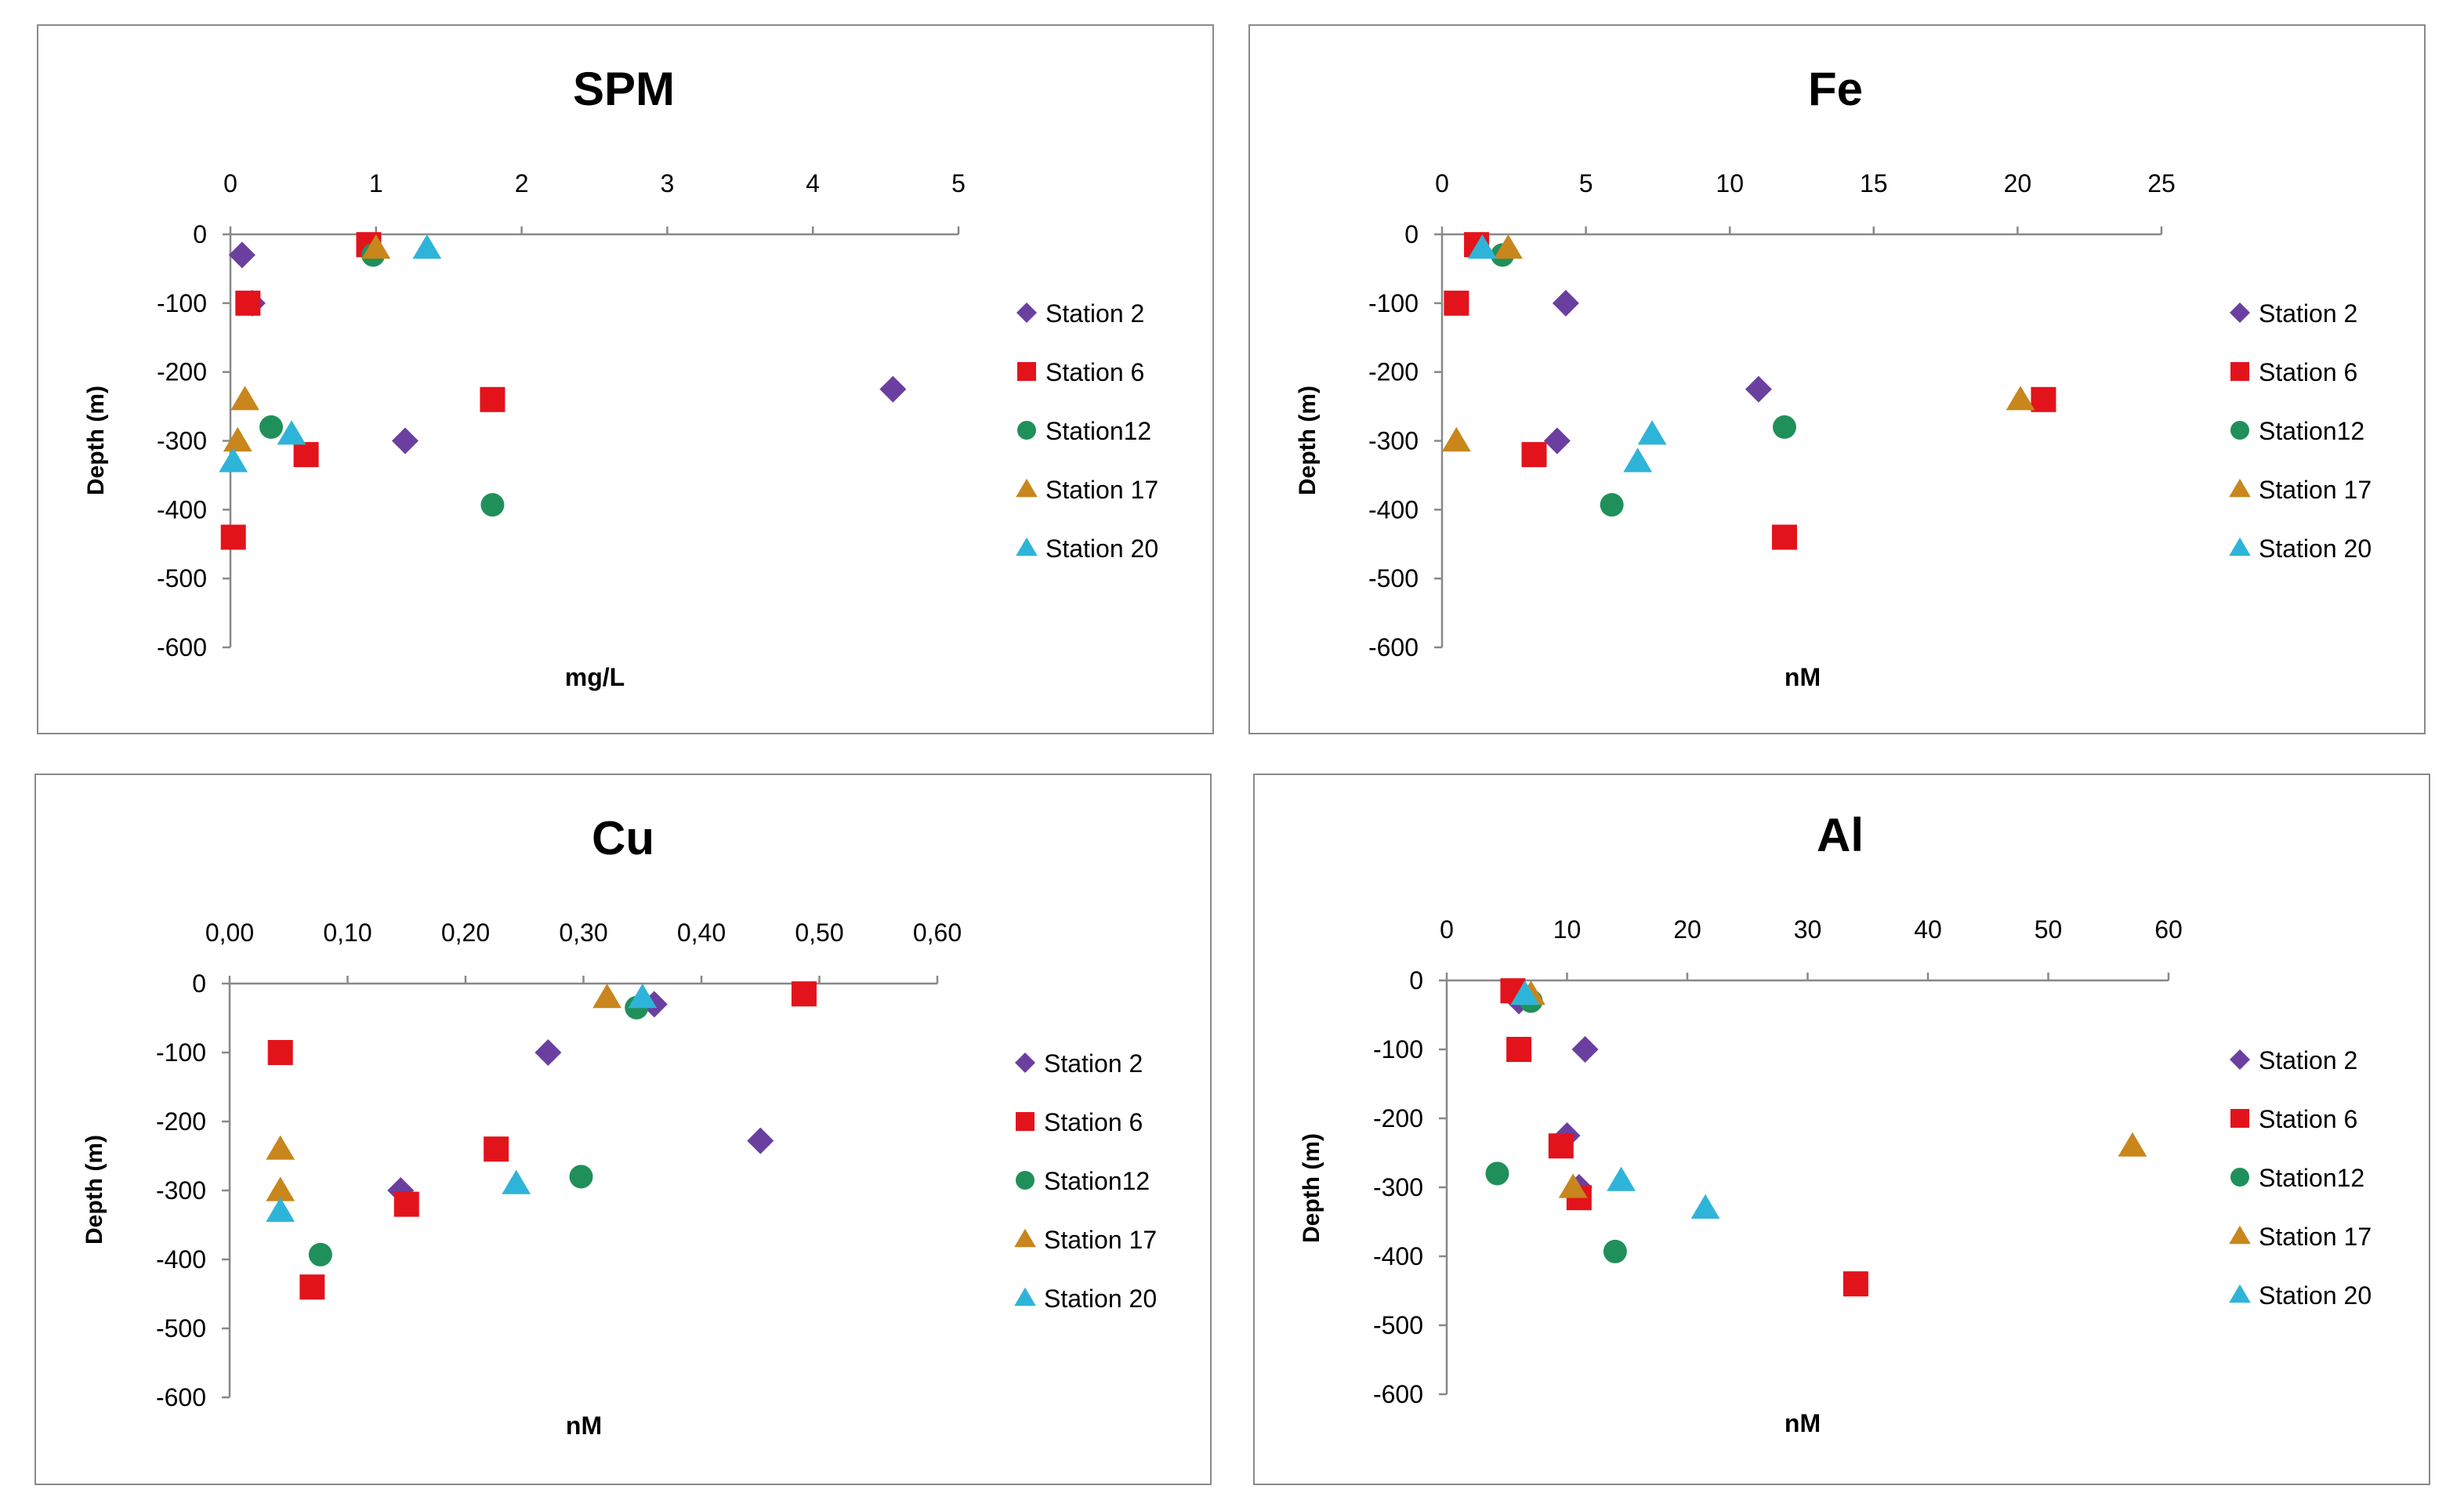 This screenshot has height=1511, width=2464. I want to click on x-tick-label: 0,30, so click(583, 933).